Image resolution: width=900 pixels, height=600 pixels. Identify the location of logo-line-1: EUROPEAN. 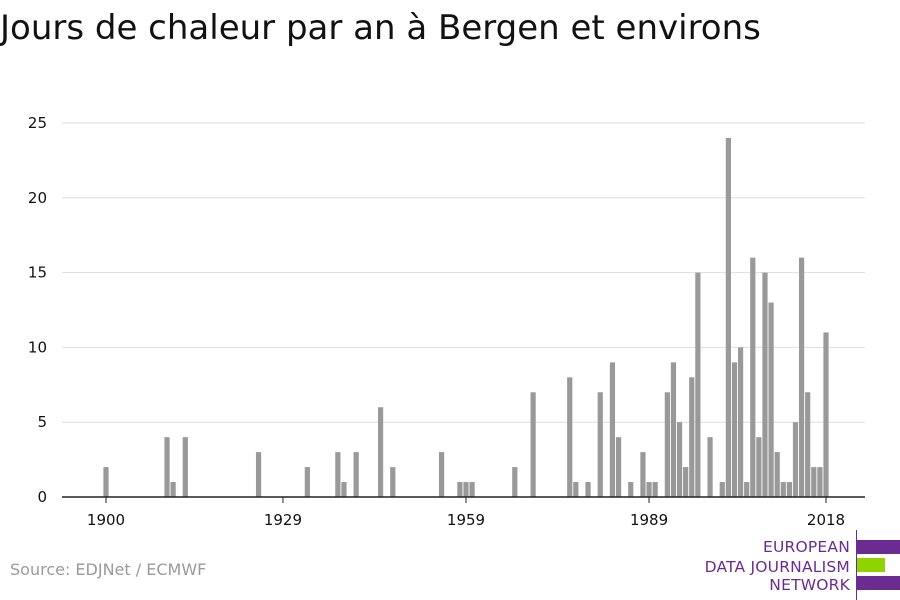
(806, 547).